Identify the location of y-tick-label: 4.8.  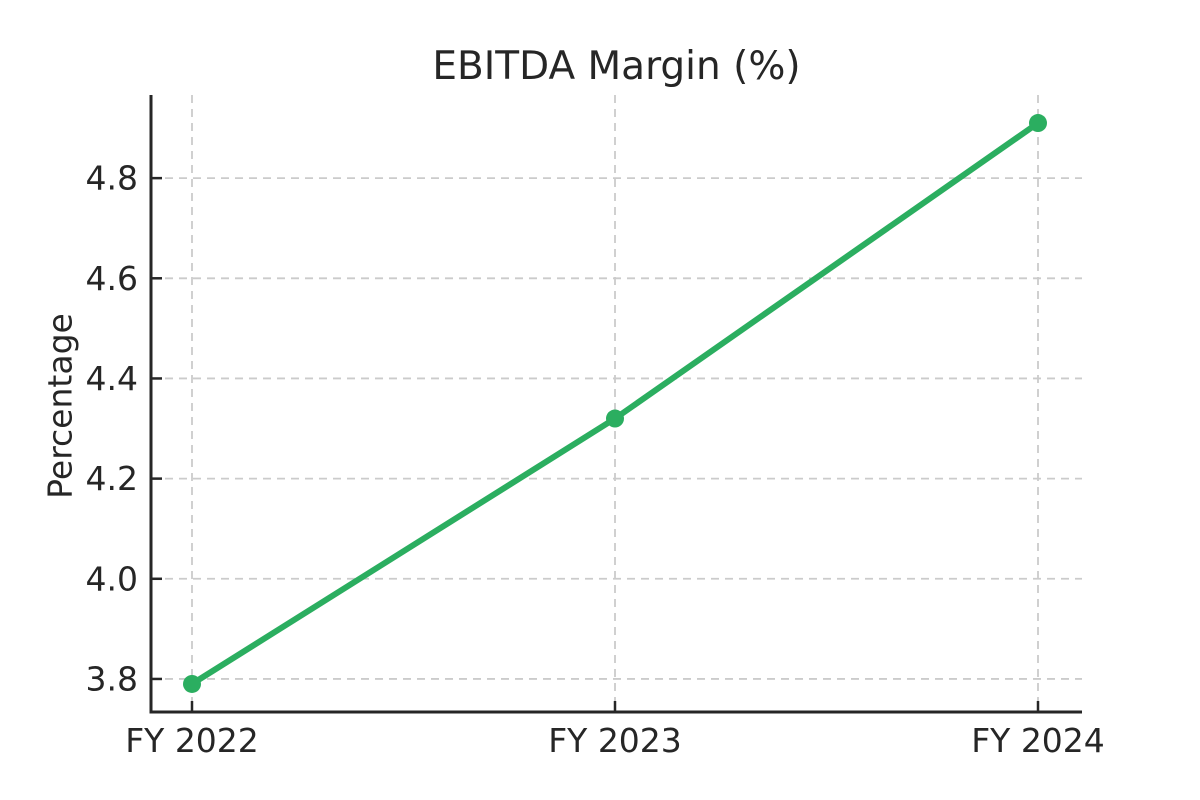
(112, 178).